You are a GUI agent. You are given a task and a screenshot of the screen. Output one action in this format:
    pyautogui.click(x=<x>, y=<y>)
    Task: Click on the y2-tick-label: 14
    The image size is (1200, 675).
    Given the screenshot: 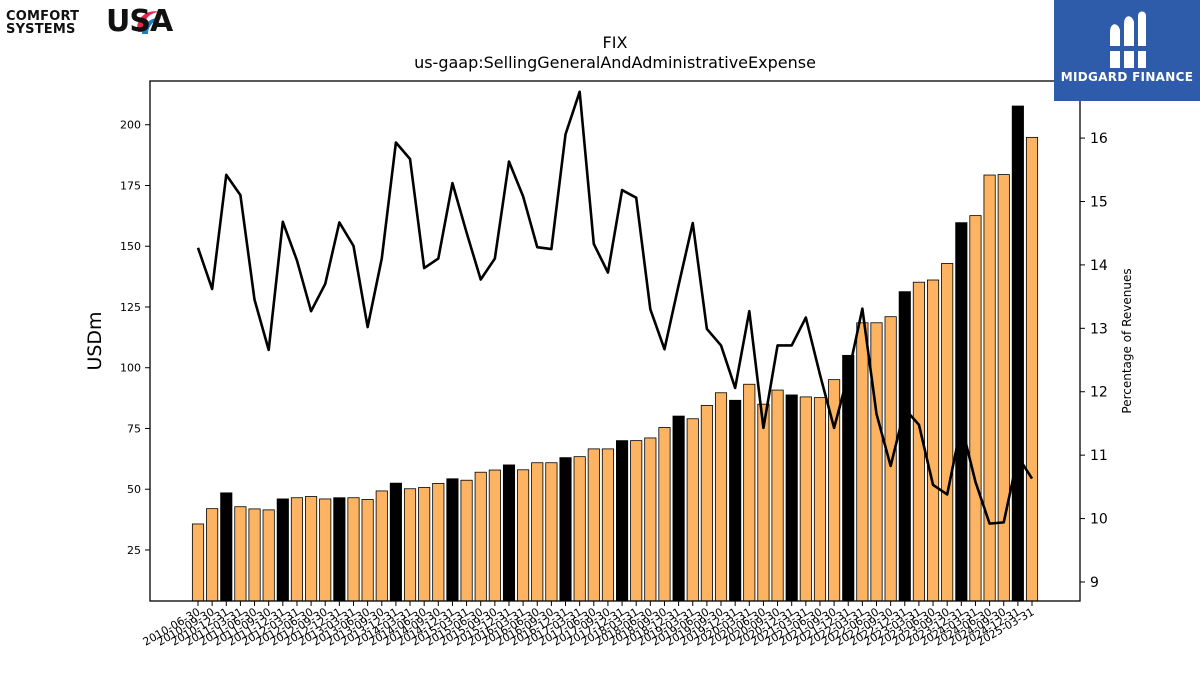 What is the action you would take?
    pyautogui.click(x=1099, y=266)
    